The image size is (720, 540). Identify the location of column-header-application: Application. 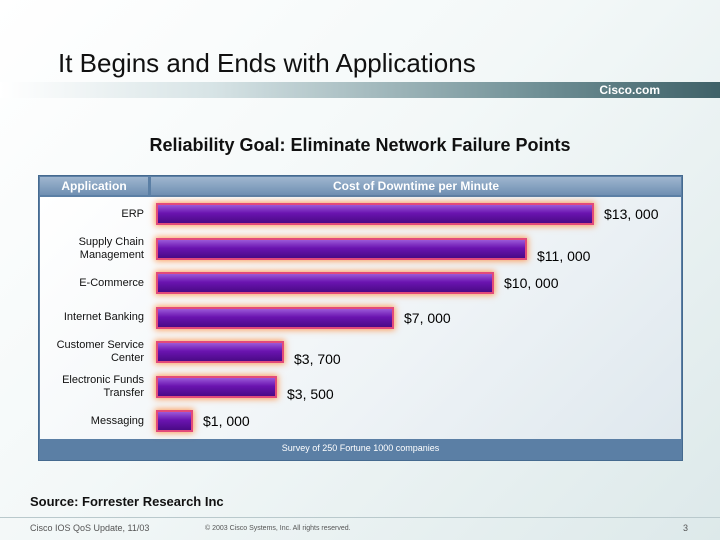
(94, 186).